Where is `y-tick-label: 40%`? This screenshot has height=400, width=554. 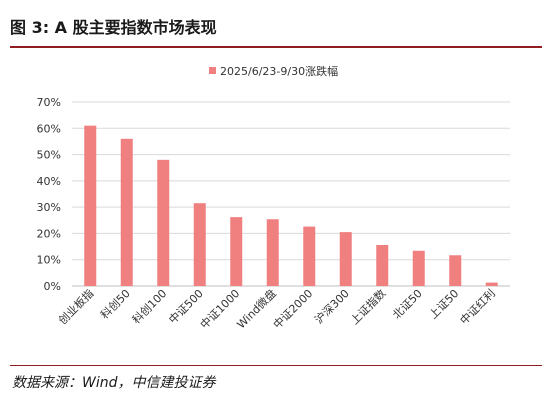 y-tick-label: 40% is located at coordinates (49, 181).